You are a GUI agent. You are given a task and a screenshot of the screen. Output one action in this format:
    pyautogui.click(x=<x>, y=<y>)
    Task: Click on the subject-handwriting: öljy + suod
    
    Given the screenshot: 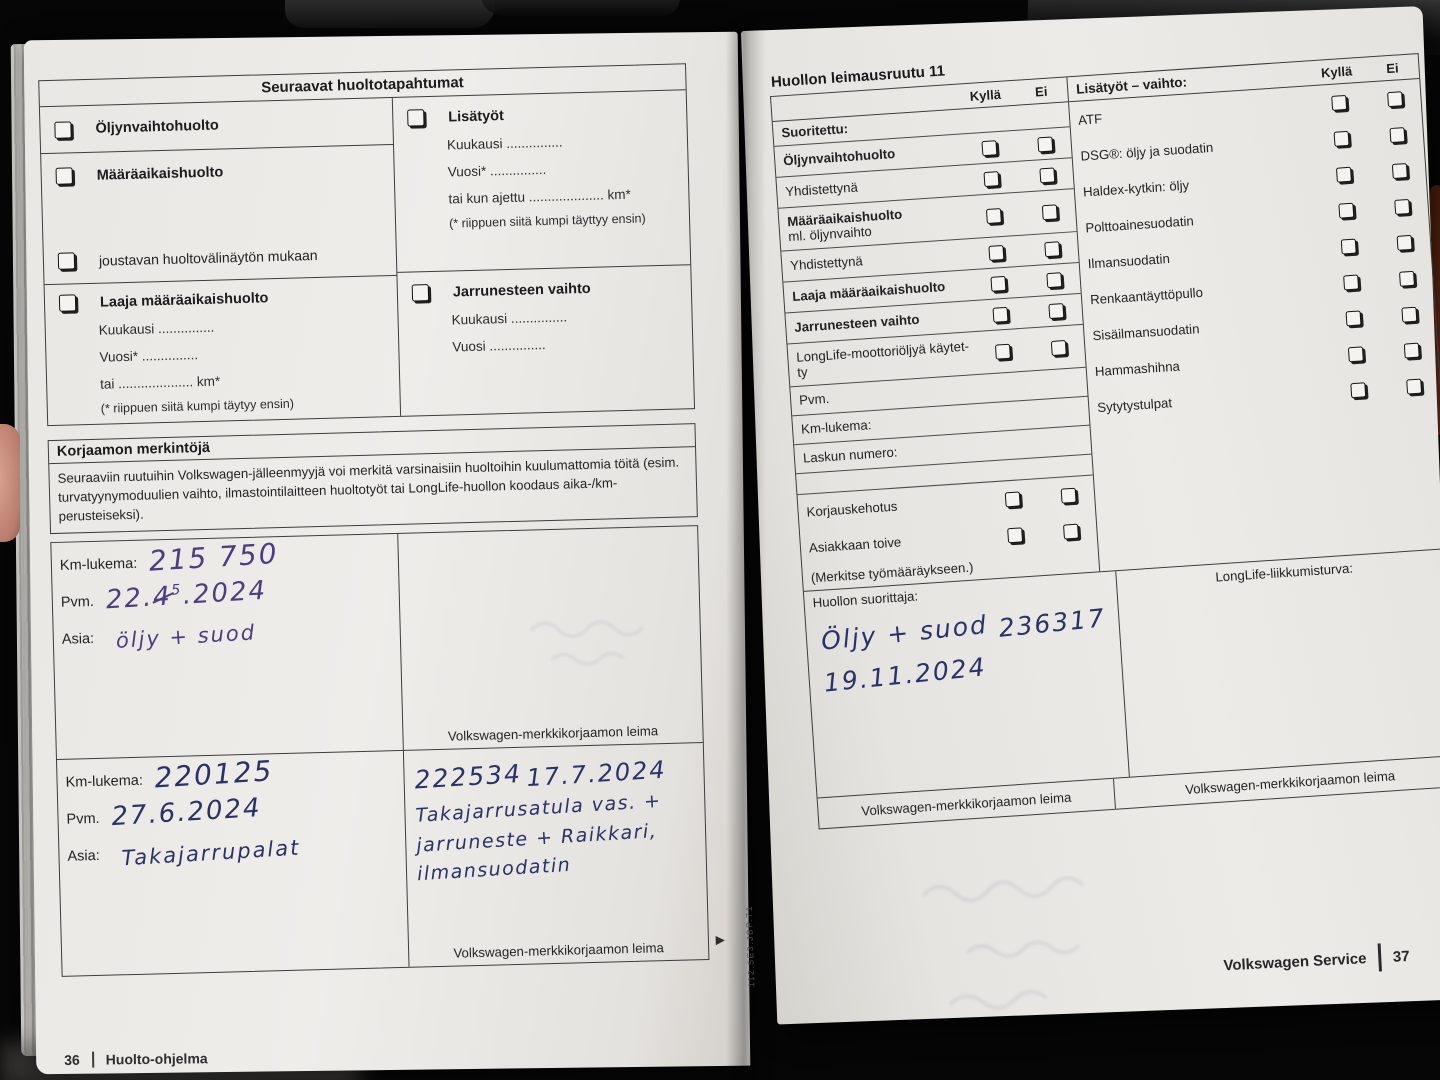 What is the action you would take?
    pyautogui.click(x=186, y=637)
    